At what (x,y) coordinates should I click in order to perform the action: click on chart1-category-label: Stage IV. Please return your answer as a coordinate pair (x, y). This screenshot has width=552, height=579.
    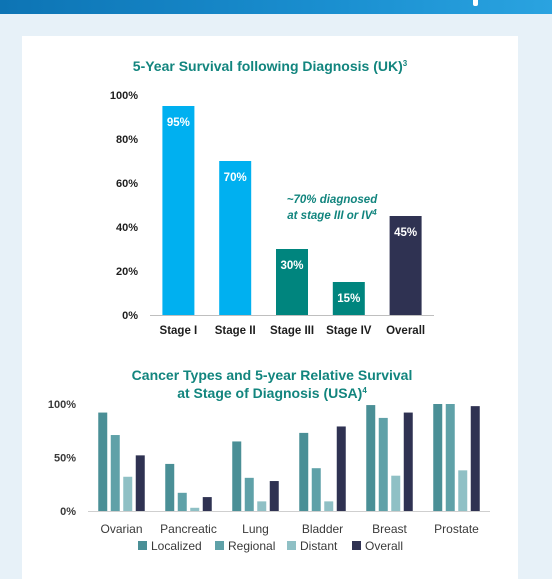
    Looking at the image, I should click on (349, 331).